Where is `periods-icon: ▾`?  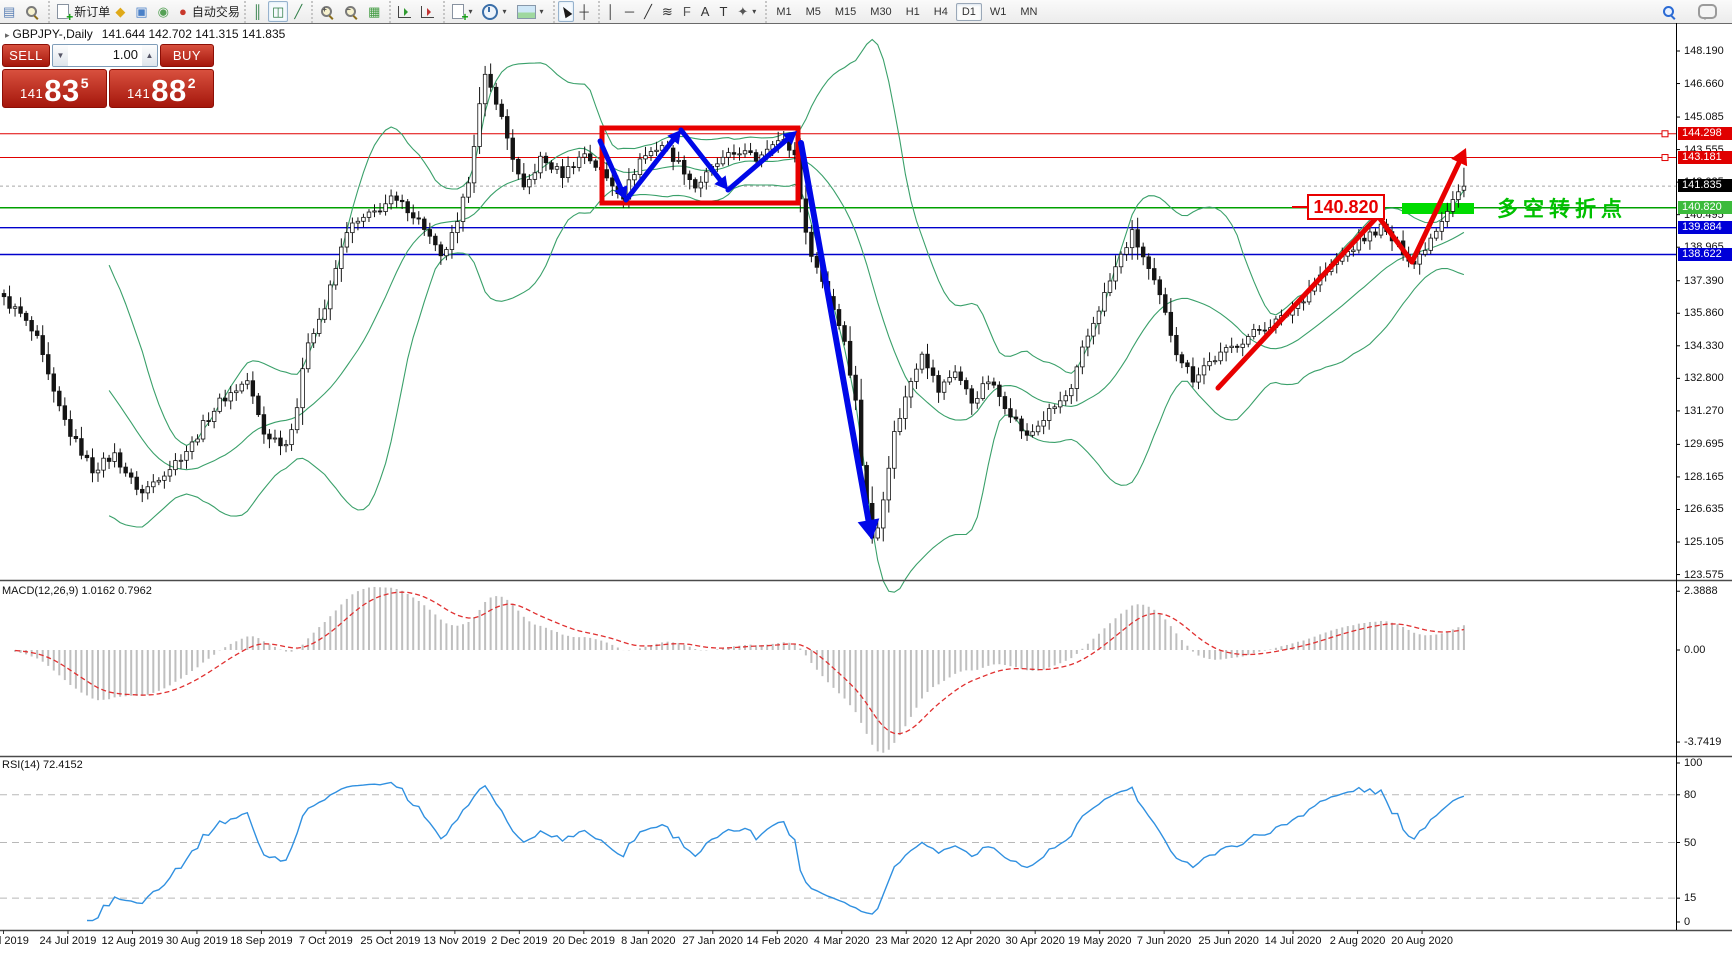
periods-icon: ▾ is located at coordinates (494, 11).